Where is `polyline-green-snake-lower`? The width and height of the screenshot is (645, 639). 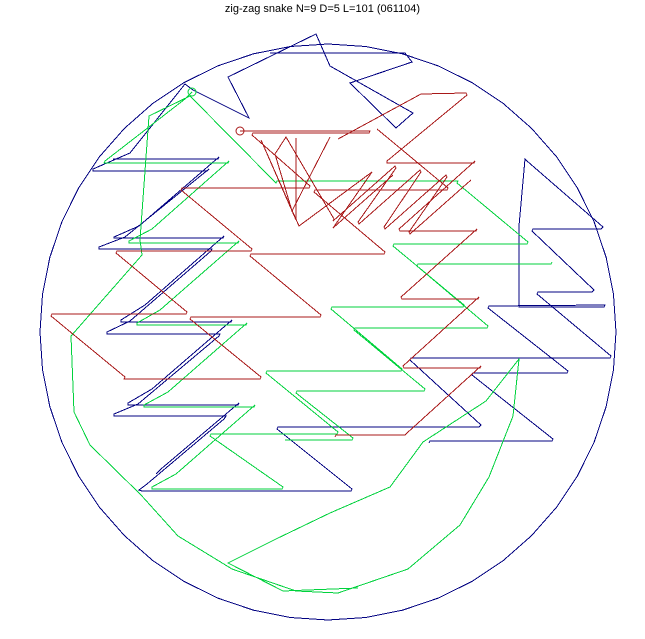
polyline-green-snake-lower is located at coordinates (419, 351).